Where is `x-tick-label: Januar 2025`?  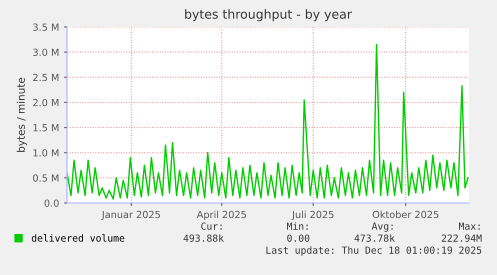
x-tick-label: Januar 2025 is located at coordinates (130, 215).